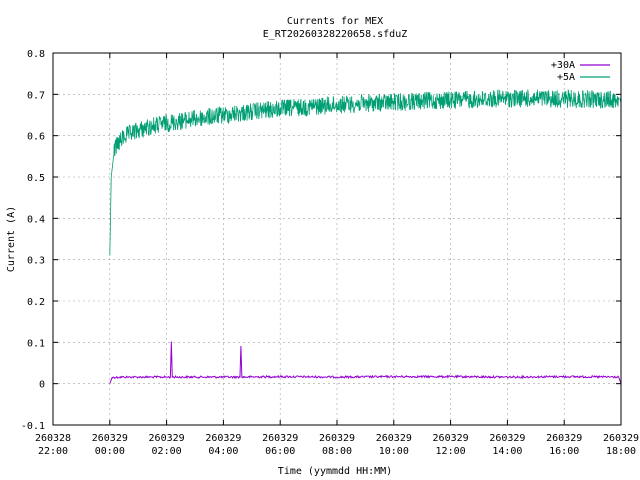  I want to click on y-tick-label: 0.4, so click(36, 219).